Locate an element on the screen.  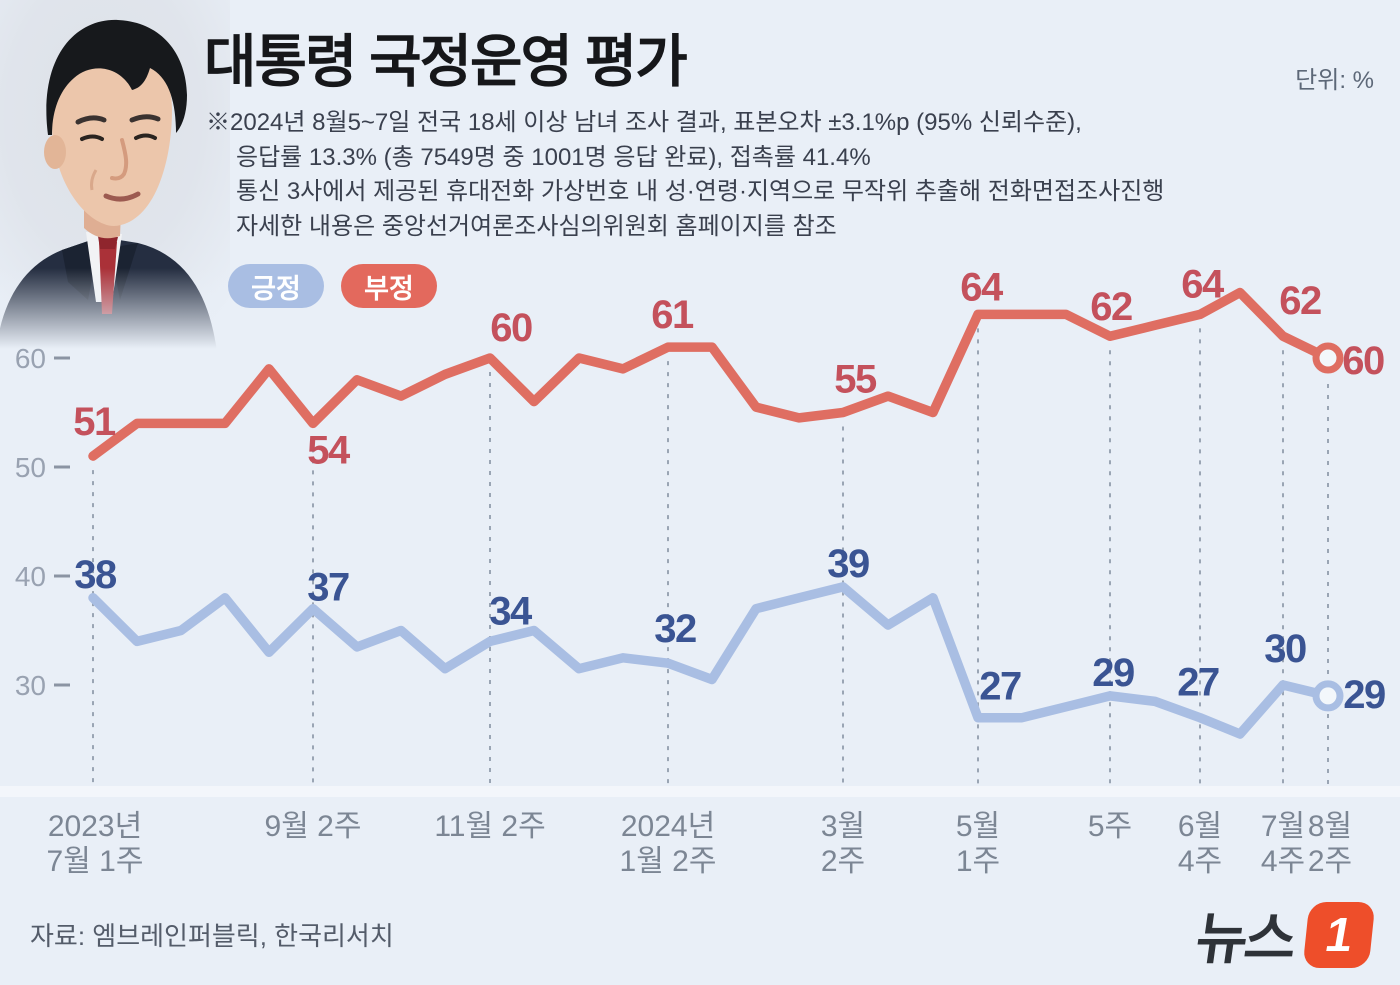
positive-value-label: 30 is located at coordinates (1285, 649).